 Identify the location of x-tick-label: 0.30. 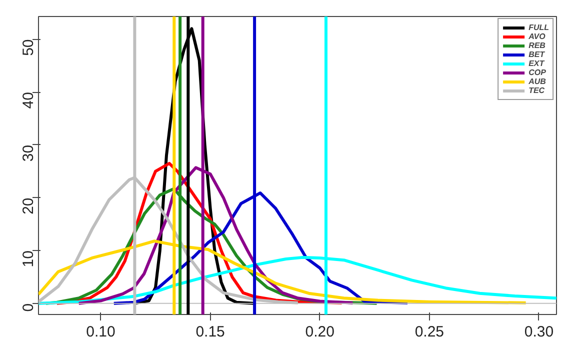
(539, 332).